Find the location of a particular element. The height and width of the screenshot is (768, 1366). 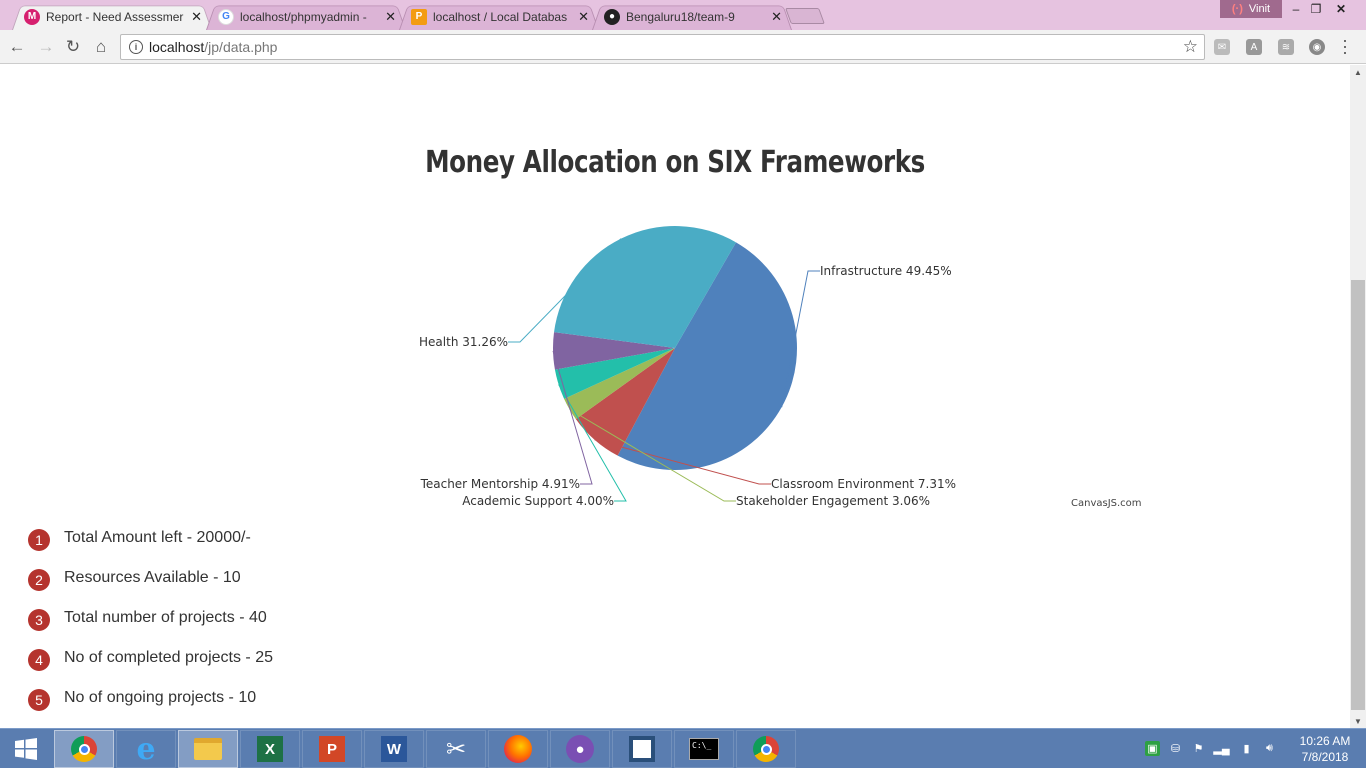

pie-label: Academic Support 4.00% is located at coordinates (538, 501).